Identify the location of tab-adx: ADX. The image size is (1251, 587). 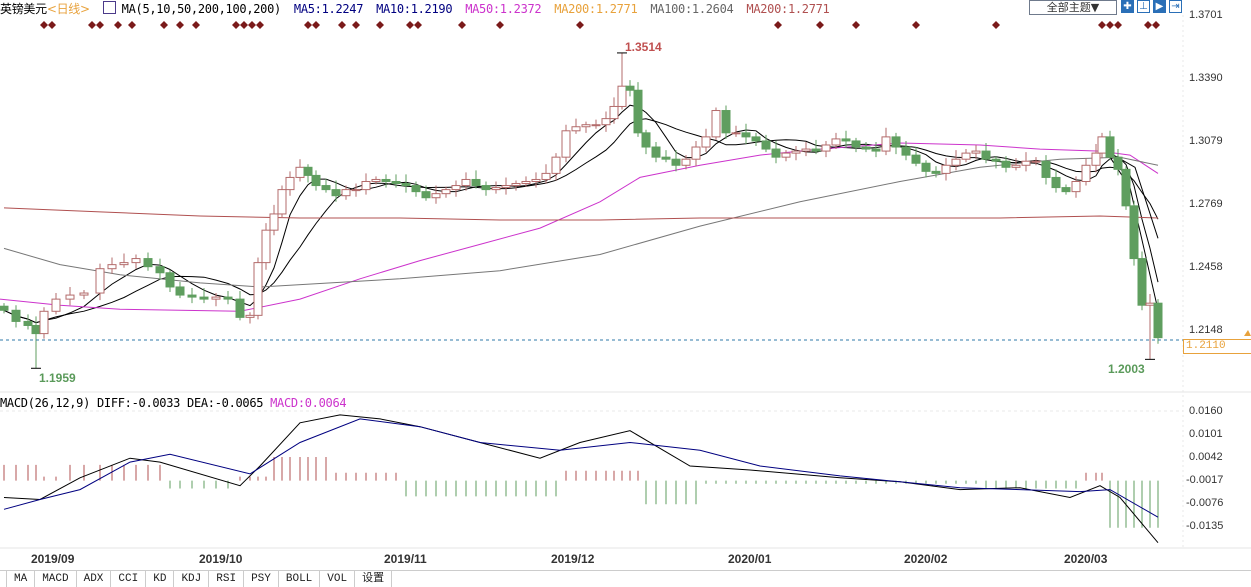
(94, 579).